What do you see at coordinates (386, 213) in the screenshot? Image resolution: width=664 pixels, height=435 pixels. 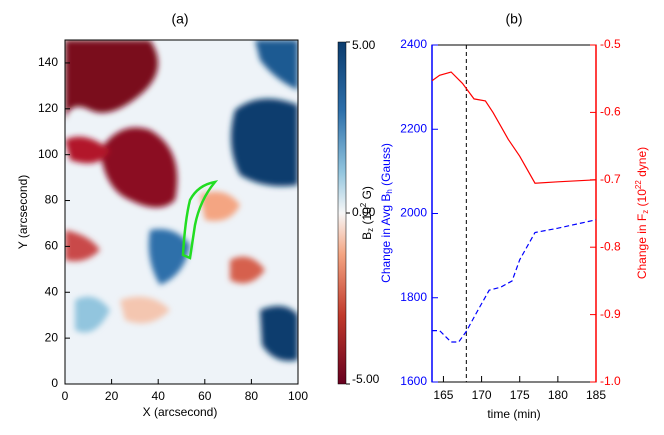 I see `y-axis-label: Change in Avg Bh (Gauss)` at bounding box center [386, 213].